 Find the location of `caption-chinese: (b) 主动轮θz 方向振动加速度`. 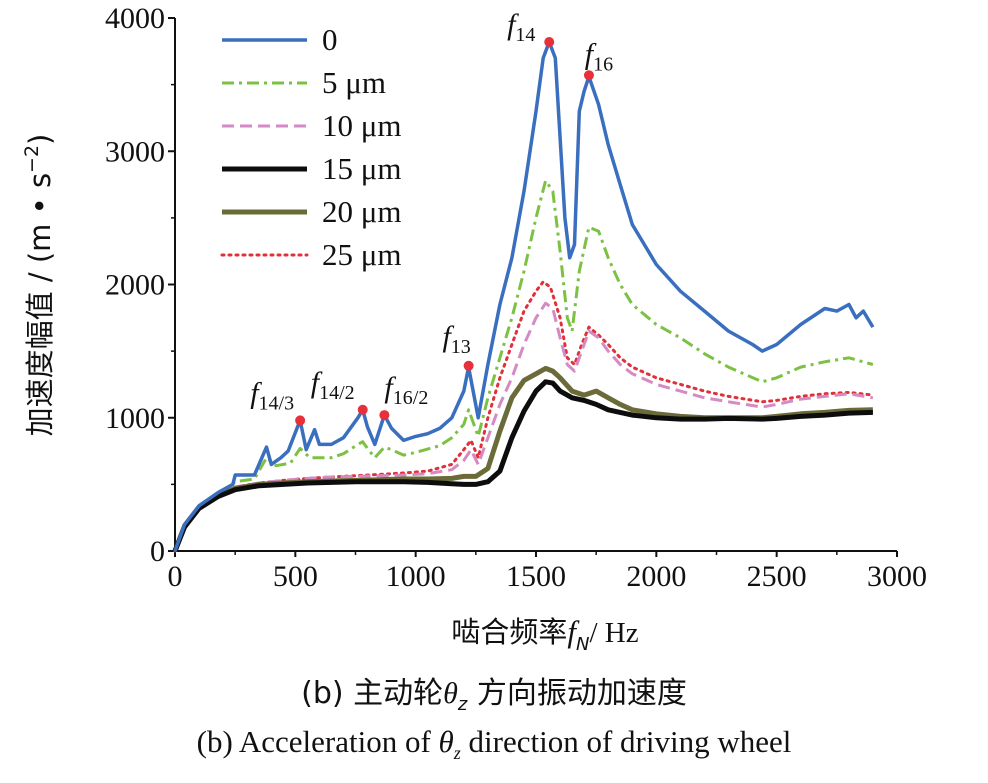

caption-chinese: (b) 主动轮θz 方向振动加速度 is located at coordinates (494, 691).